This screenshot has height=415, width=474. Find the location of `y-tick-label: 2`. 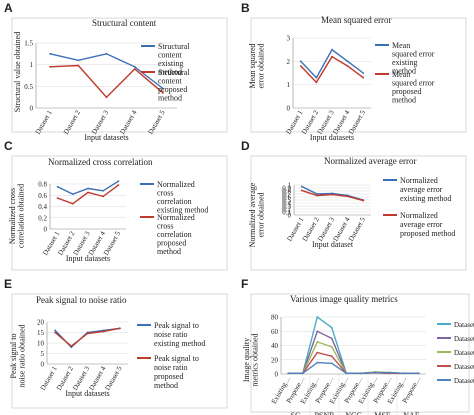

y-tick-label: 2 is located at coordinates (289, 62).